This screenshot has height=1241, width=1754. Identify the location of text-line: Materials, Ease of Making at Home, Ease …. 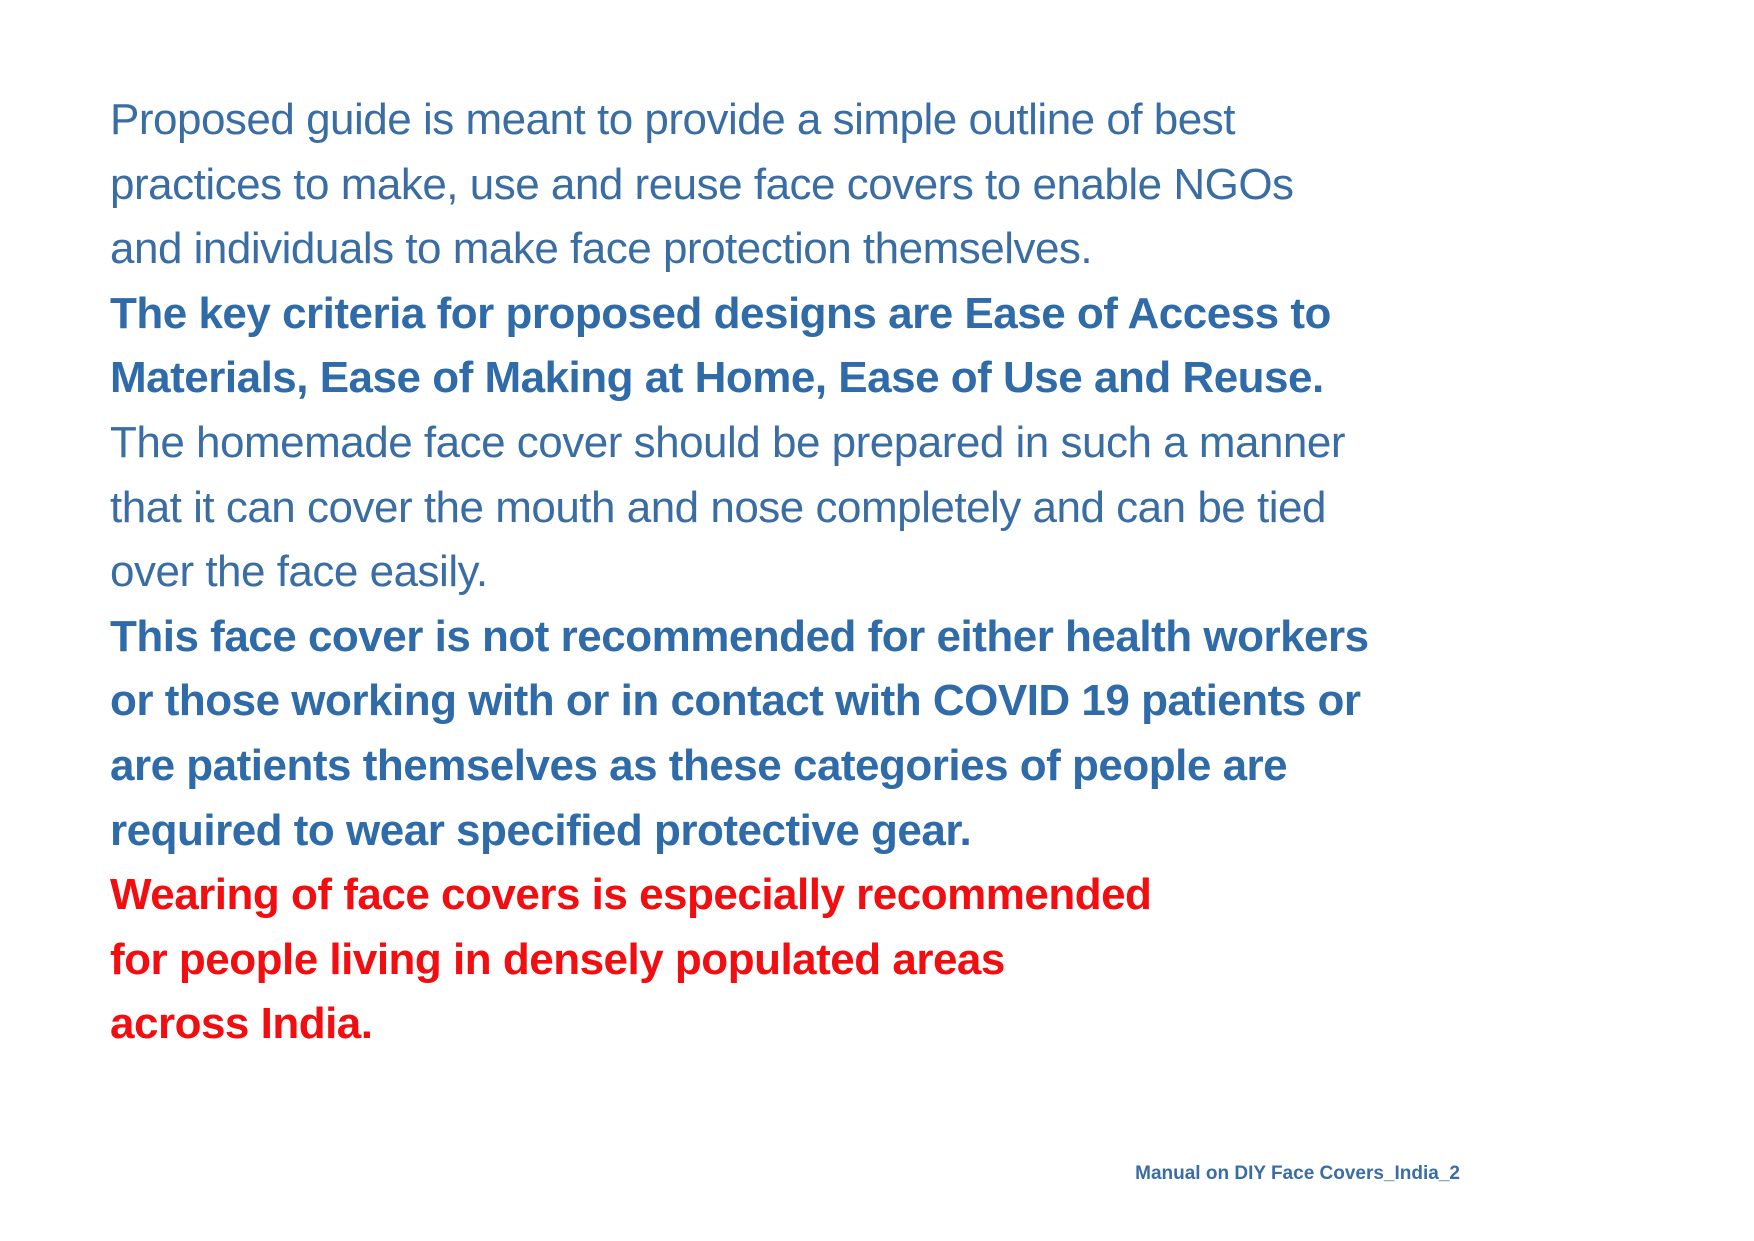
(717, 378).